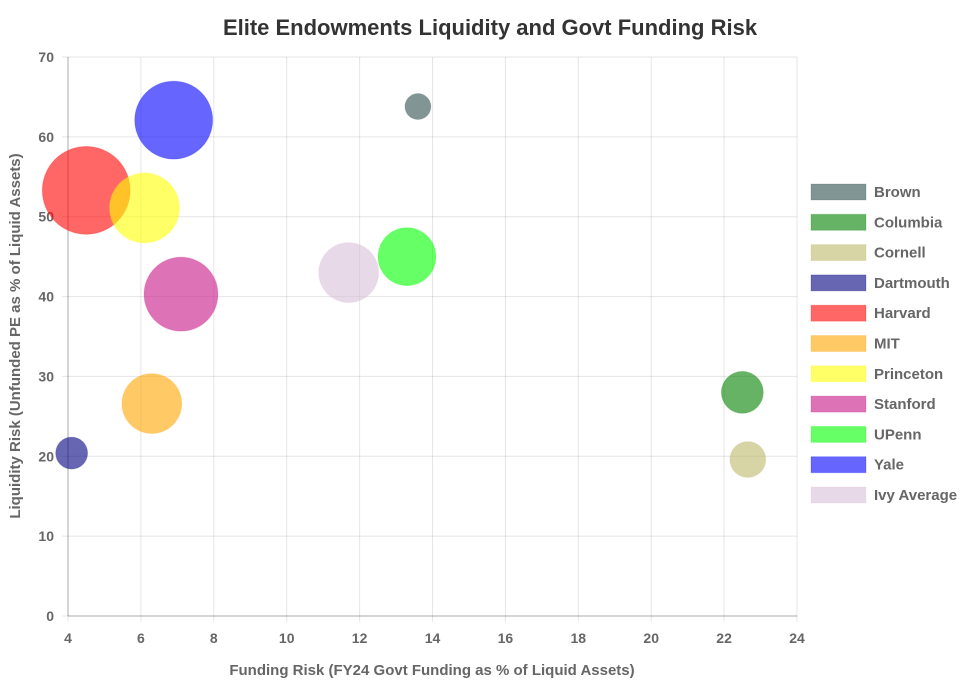  I want to click on bubble-yale, so click(174, 120).